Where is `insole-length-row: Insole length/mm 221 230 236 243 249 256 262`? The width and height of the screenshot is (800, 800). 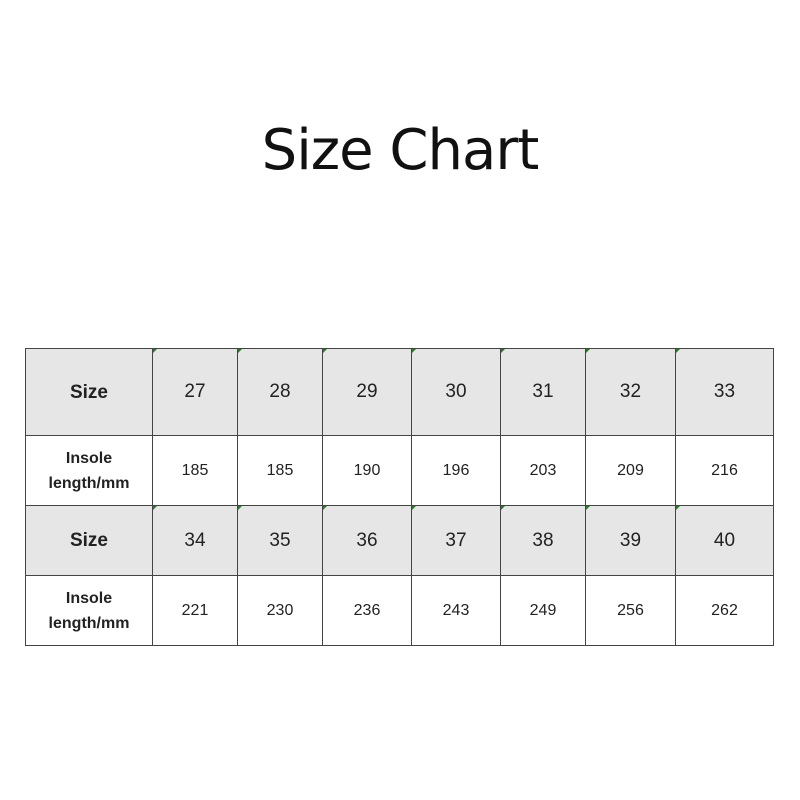
insole-length-row: Insole length/mm 221 230 236 243 249 256 262 is located at coordinates (399, 610).